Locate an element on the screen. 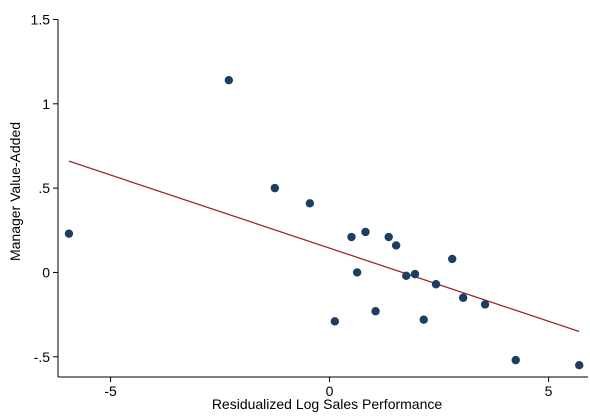 The width and height of the screenshot is (590, 419). y-tick-label: 1.5 is located at coordinates (41, 19).